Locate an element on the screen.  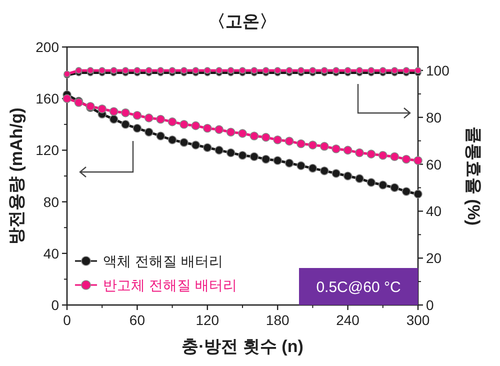
x-tick-label: 240 is located at coordinates (348, 320).